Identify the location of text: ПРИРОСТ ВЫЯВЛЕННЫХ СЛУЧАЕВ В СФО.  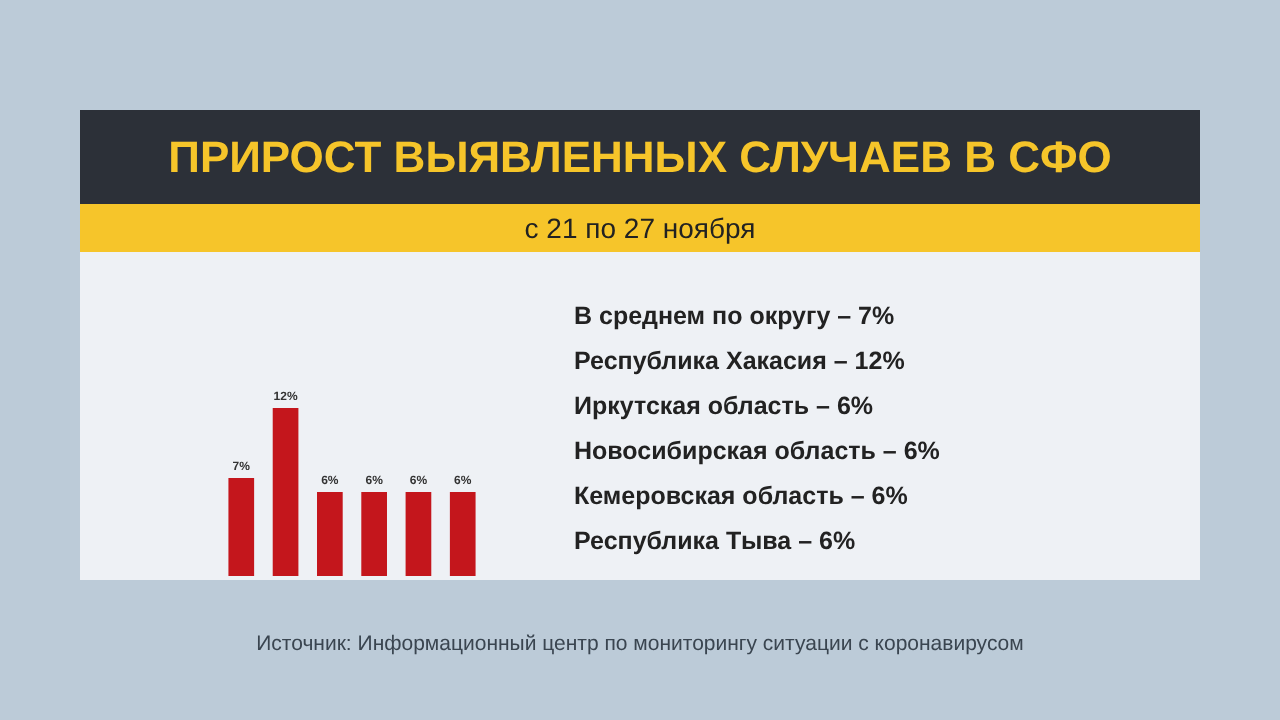
(640, 157).